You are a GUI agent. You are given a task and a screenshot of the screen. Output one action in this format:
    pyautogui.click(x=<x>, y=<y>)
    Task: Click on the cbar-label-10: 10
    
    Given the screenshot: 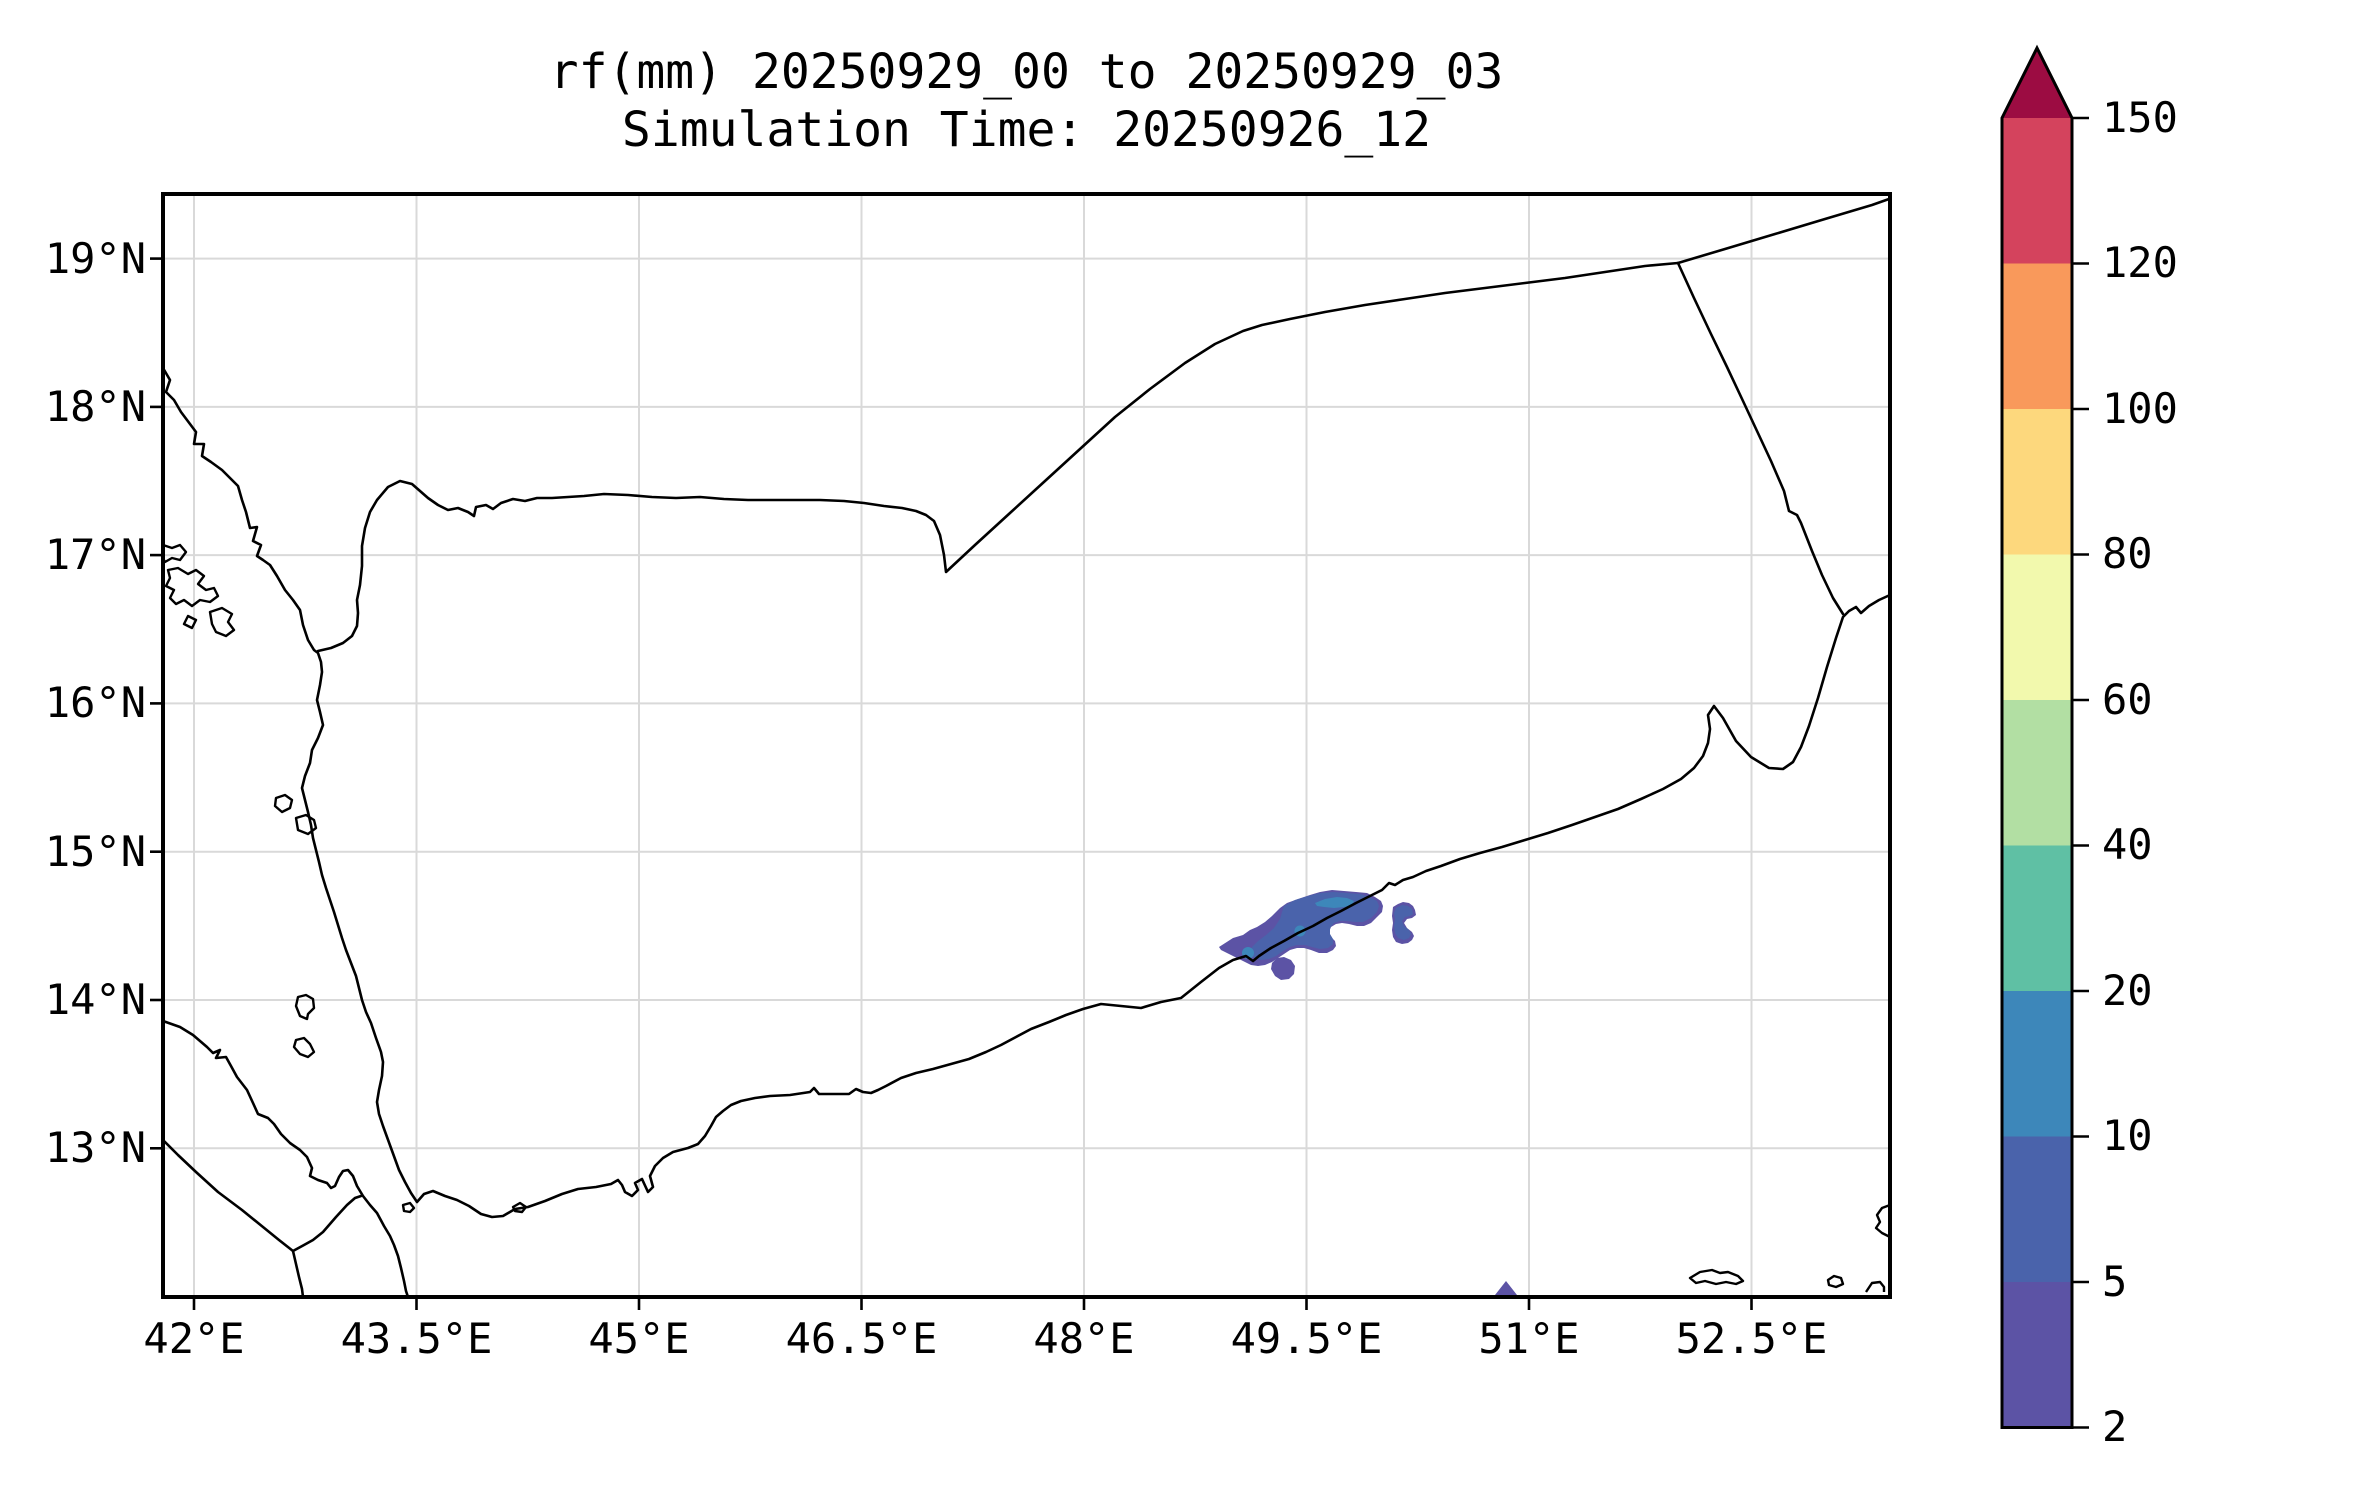 What is the action you would take?
    pyautogui.click(x=2127, y=1135)
    